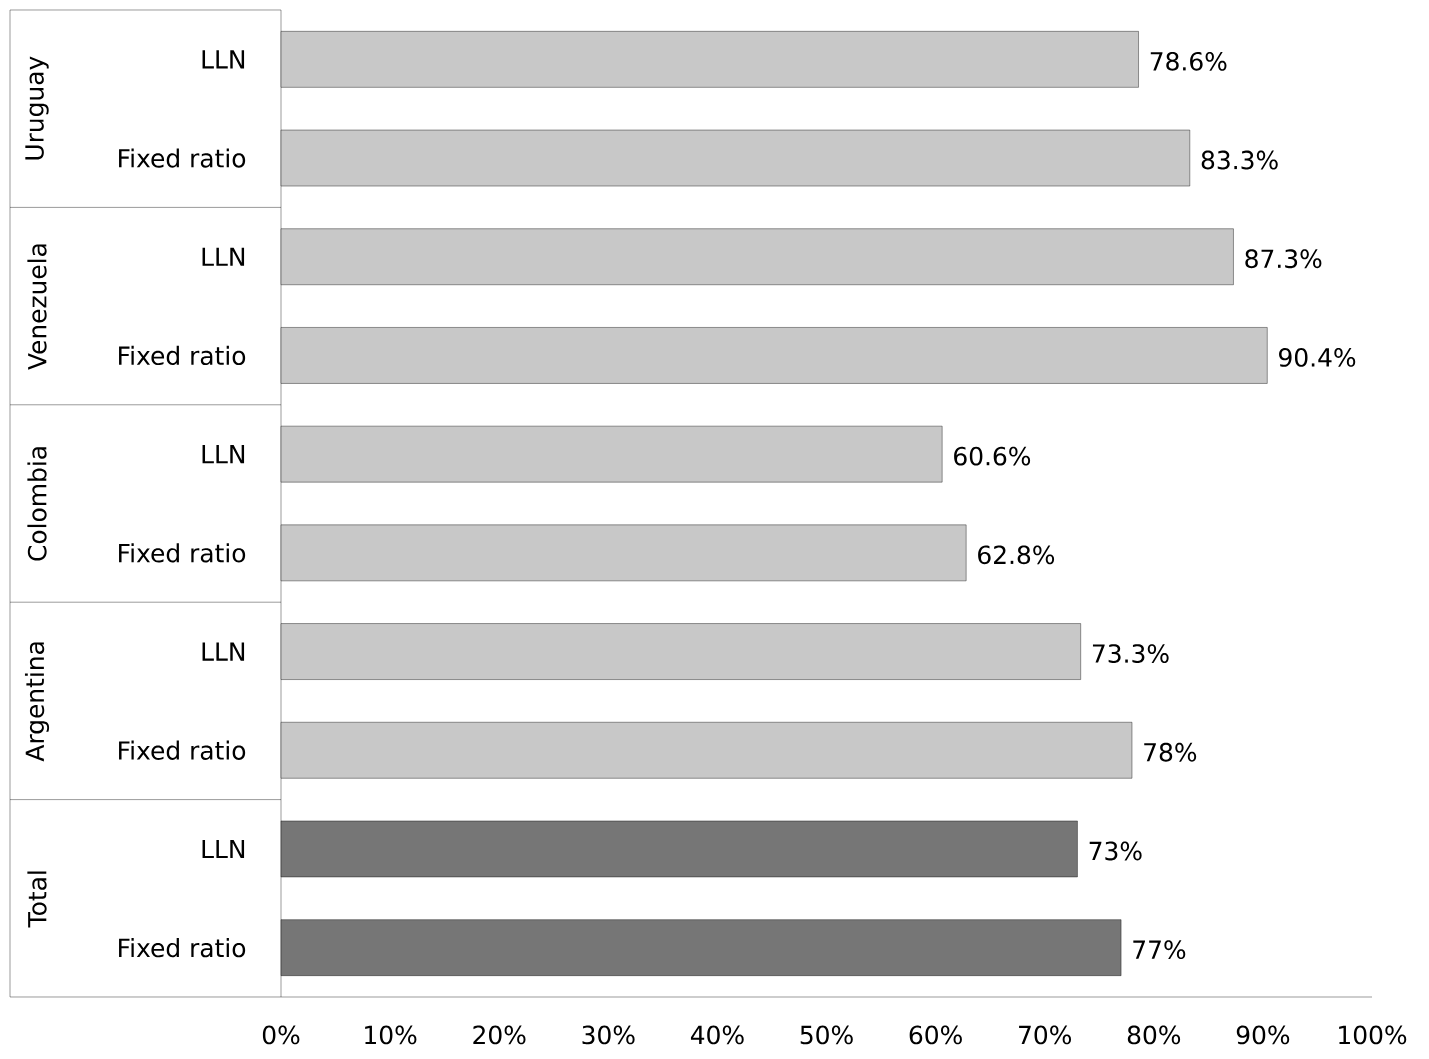  What do you see at coordinates (717, 1035) in the screenshot?
I see `x-tick-label: 40%` at bounding box center [717, 1035].